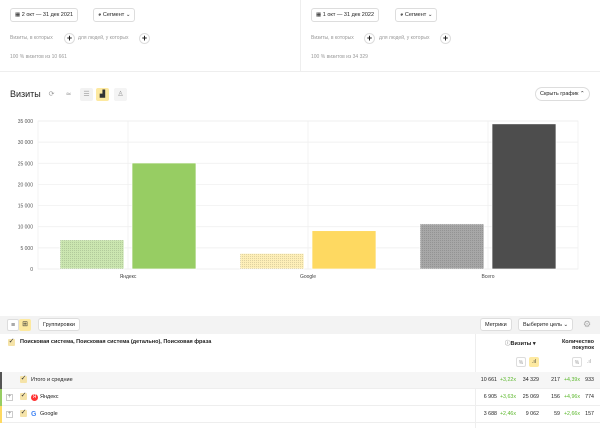 Image resolution: width=600 pixels, height=428 pixels. Describe the element at coordinates (26, 207) in the screenshot. I see `y-tick-label: 15 000` at that location.